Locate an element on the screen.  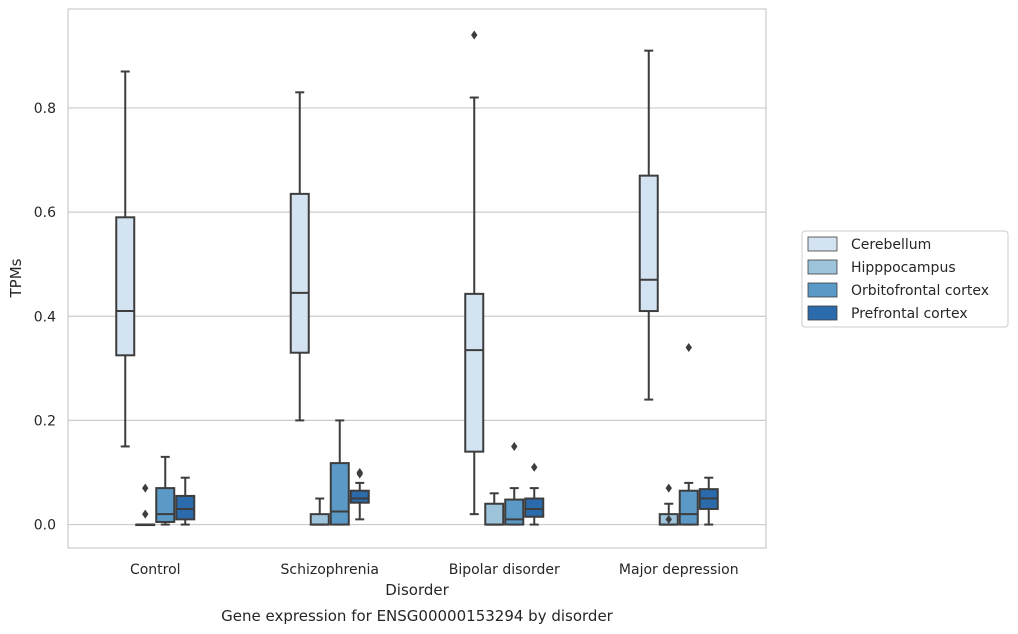
legend-label: Orbitofrontal cortex is located at coordinates (920, 291).